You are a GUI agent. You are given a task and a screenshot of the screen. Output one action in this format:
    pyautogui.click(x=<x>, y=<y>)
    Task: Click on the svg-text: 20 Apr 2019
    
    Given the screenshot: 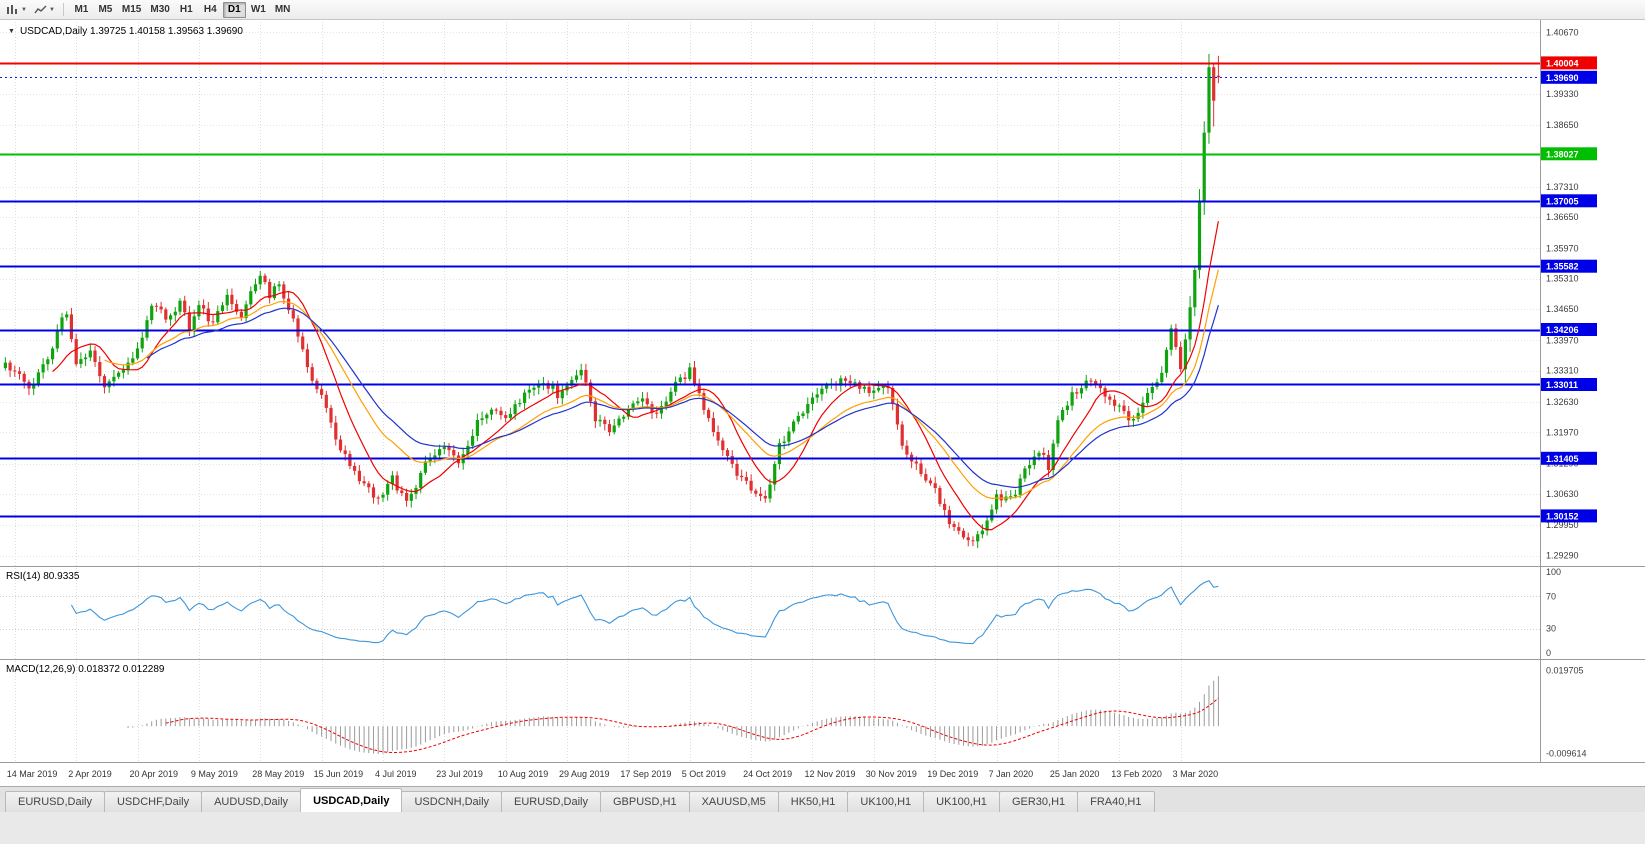 What is the action you would take?
    pyautogui.click(x=154, y=774)
    